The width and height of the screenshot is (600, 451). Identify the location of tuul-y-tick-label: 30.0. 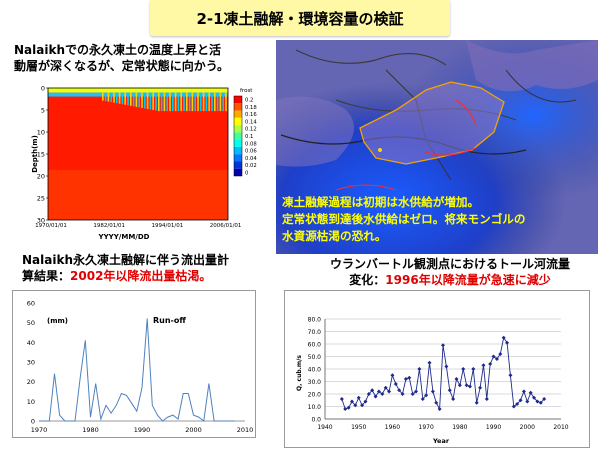
(315, 382).